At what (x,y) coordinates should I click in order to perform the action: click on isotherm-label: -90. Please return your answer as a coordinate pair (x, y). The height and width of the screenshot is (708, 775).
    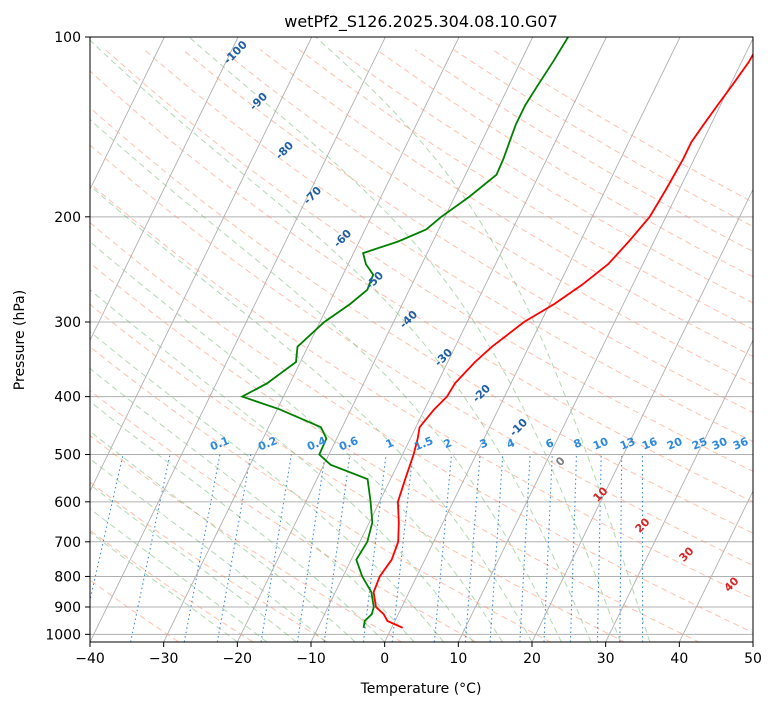
    Looking at the image, I should click on (258, 101).